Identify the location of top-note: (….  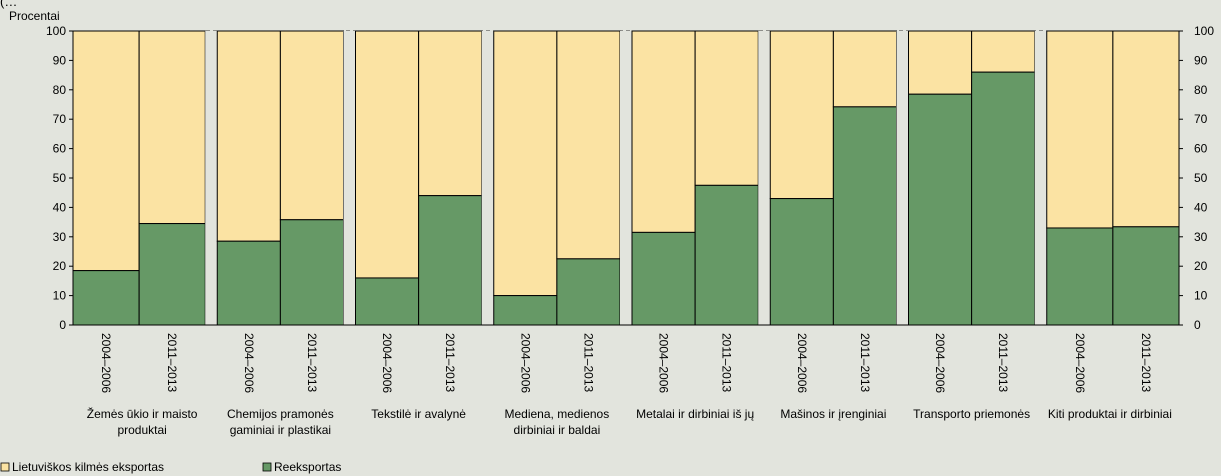
(8, 4).